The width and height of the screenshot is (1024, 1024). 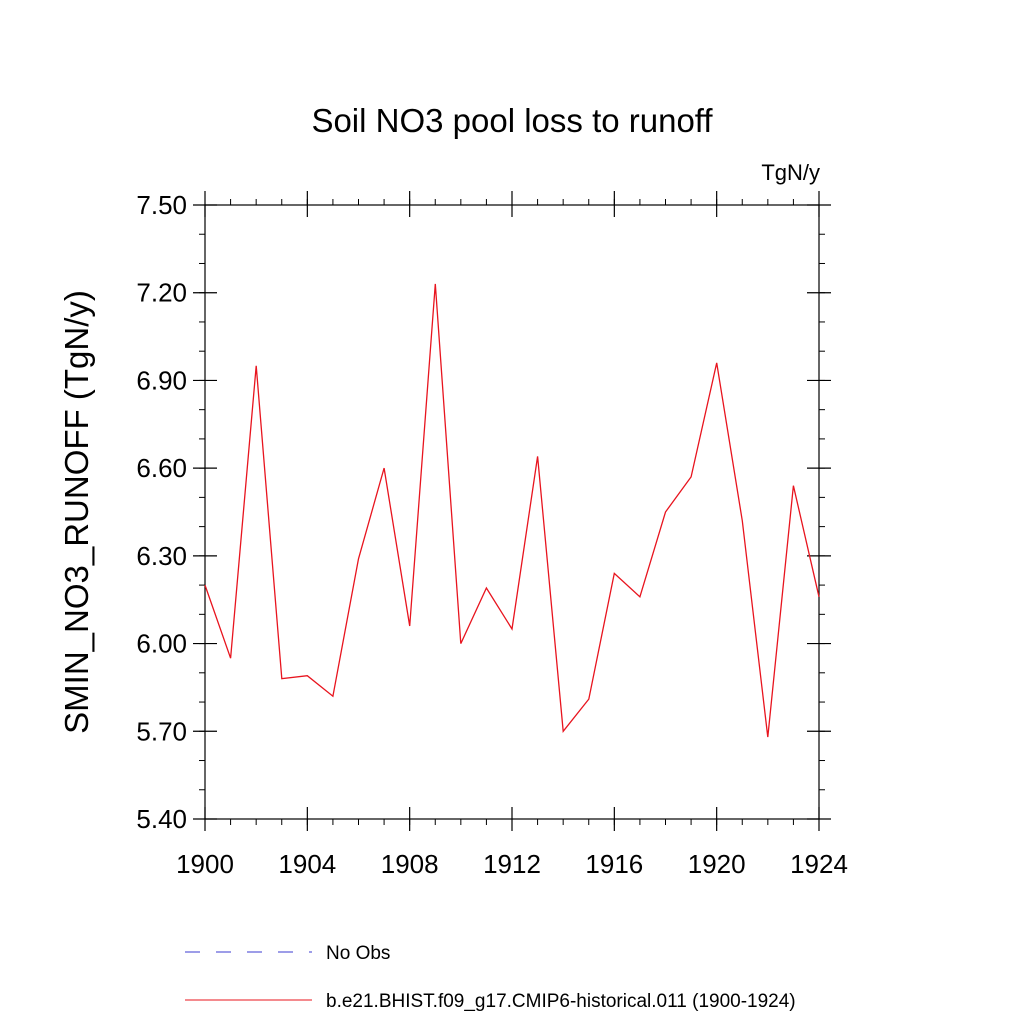 What do you see at coordinates (790, 172) in the screenshot?
I see `units-label: TgN/y` at bounding box center [790, 172].